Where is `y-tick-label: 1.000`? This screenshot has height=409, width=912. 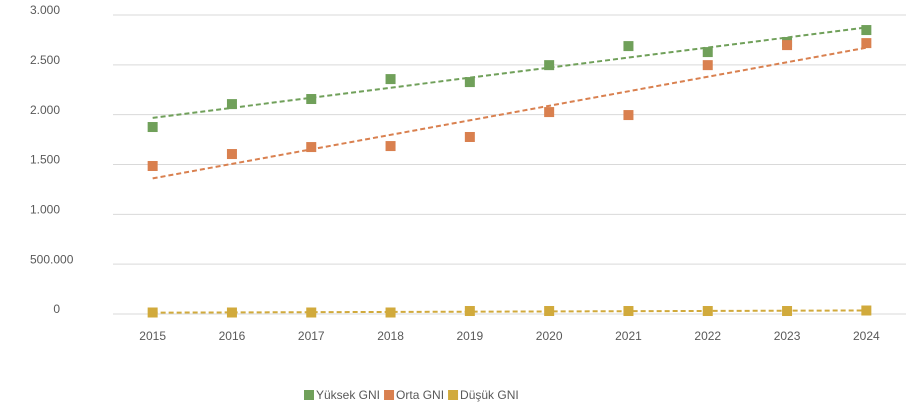 y-tick-label: 1.000 is located at coordinates (45, 210).